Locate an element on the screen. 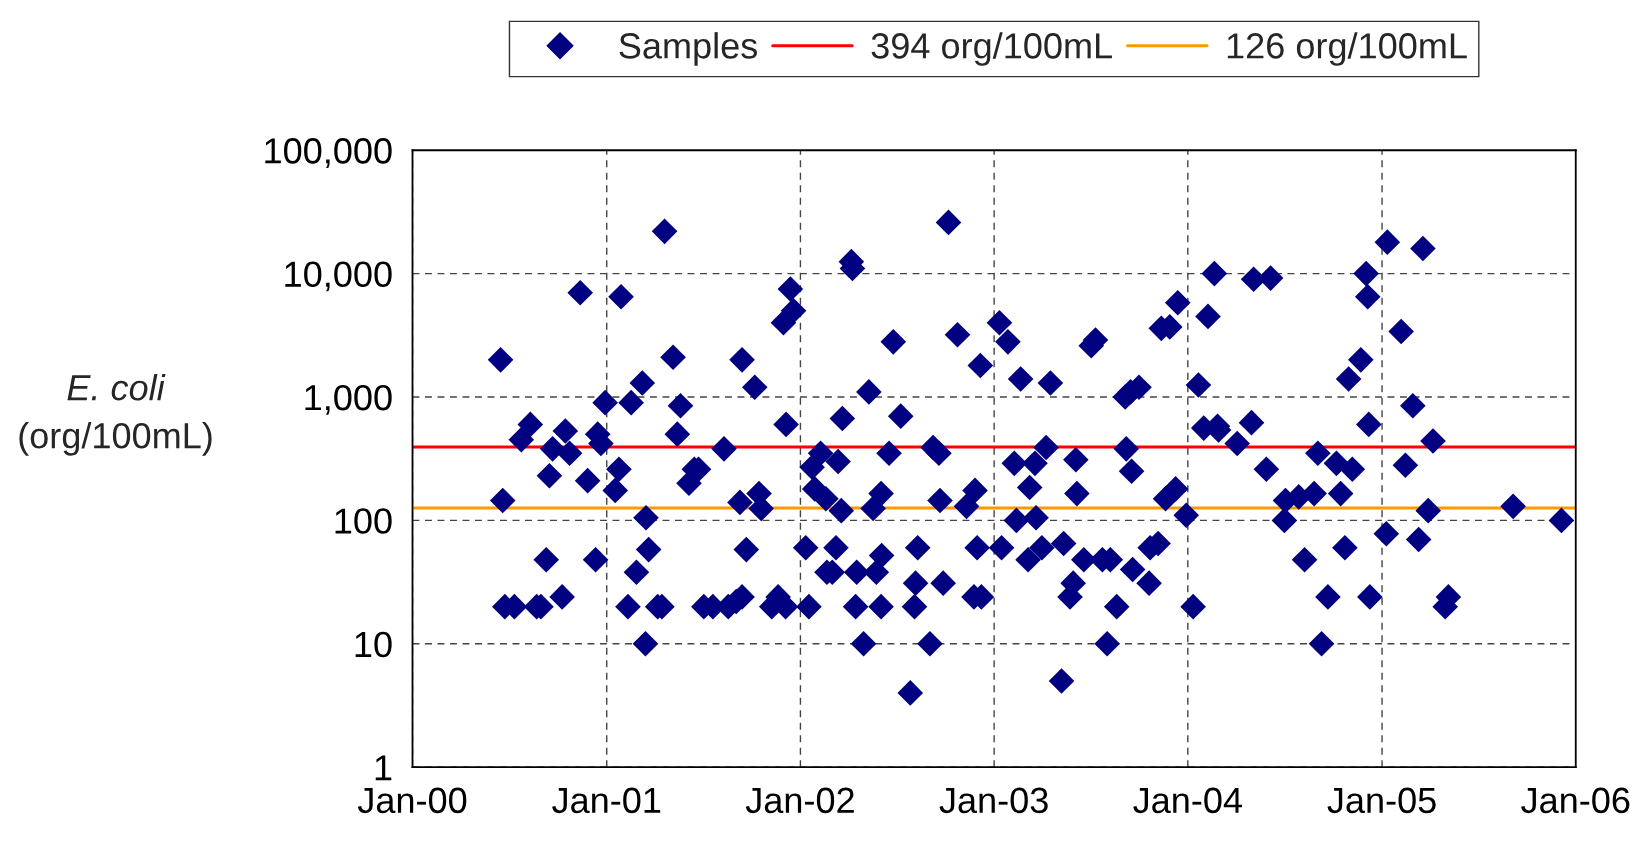 The width and height of the screenshot is (1650, 844). x-tick-label: Jan-00 is located at coordinates (412, 800).